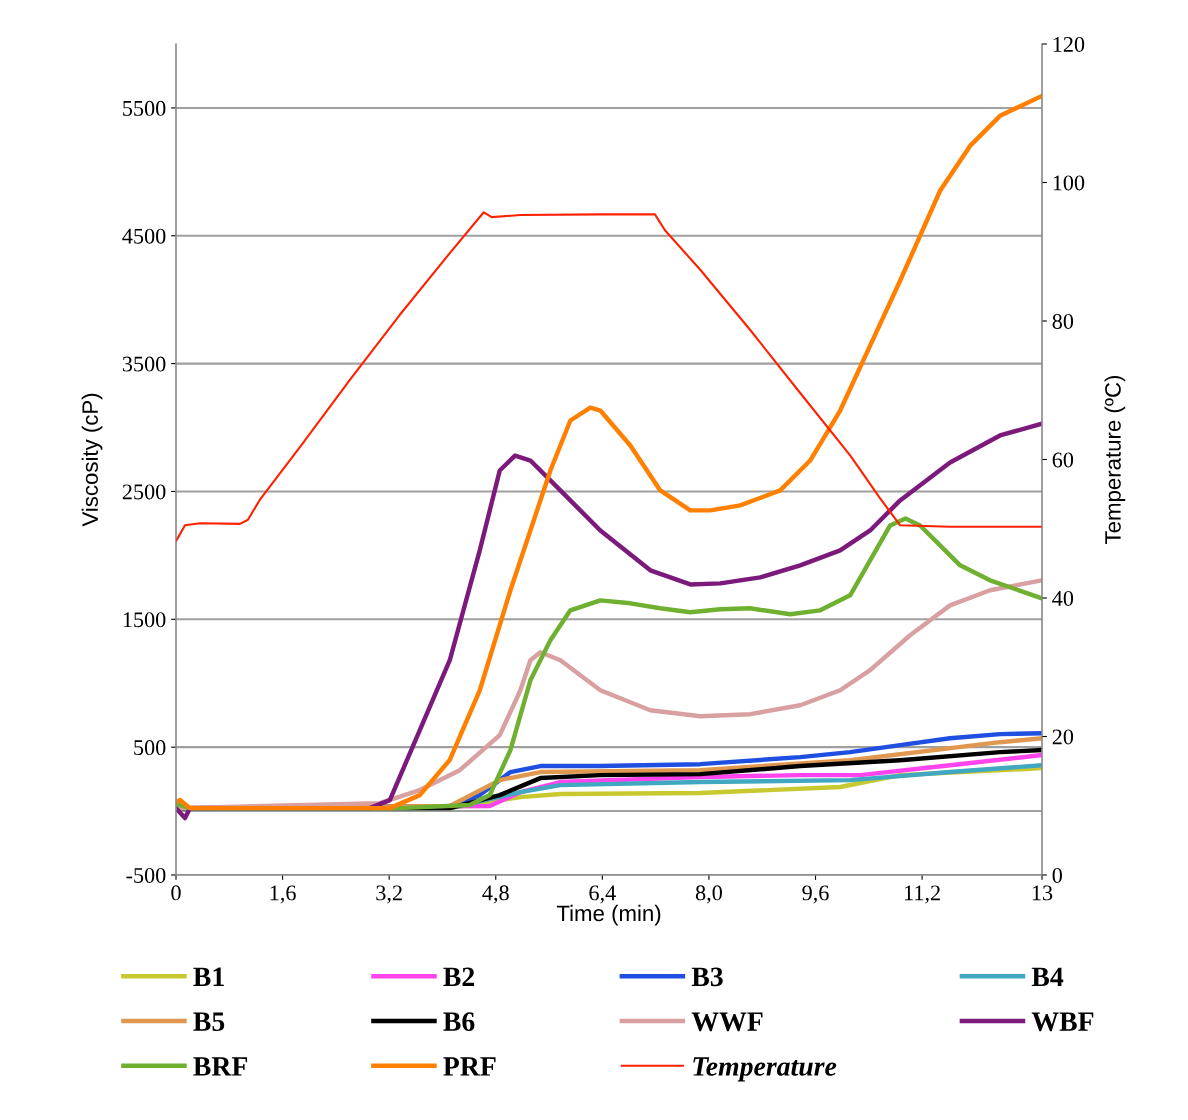  I want to click on legend-label: B6, so click(459, 1021).